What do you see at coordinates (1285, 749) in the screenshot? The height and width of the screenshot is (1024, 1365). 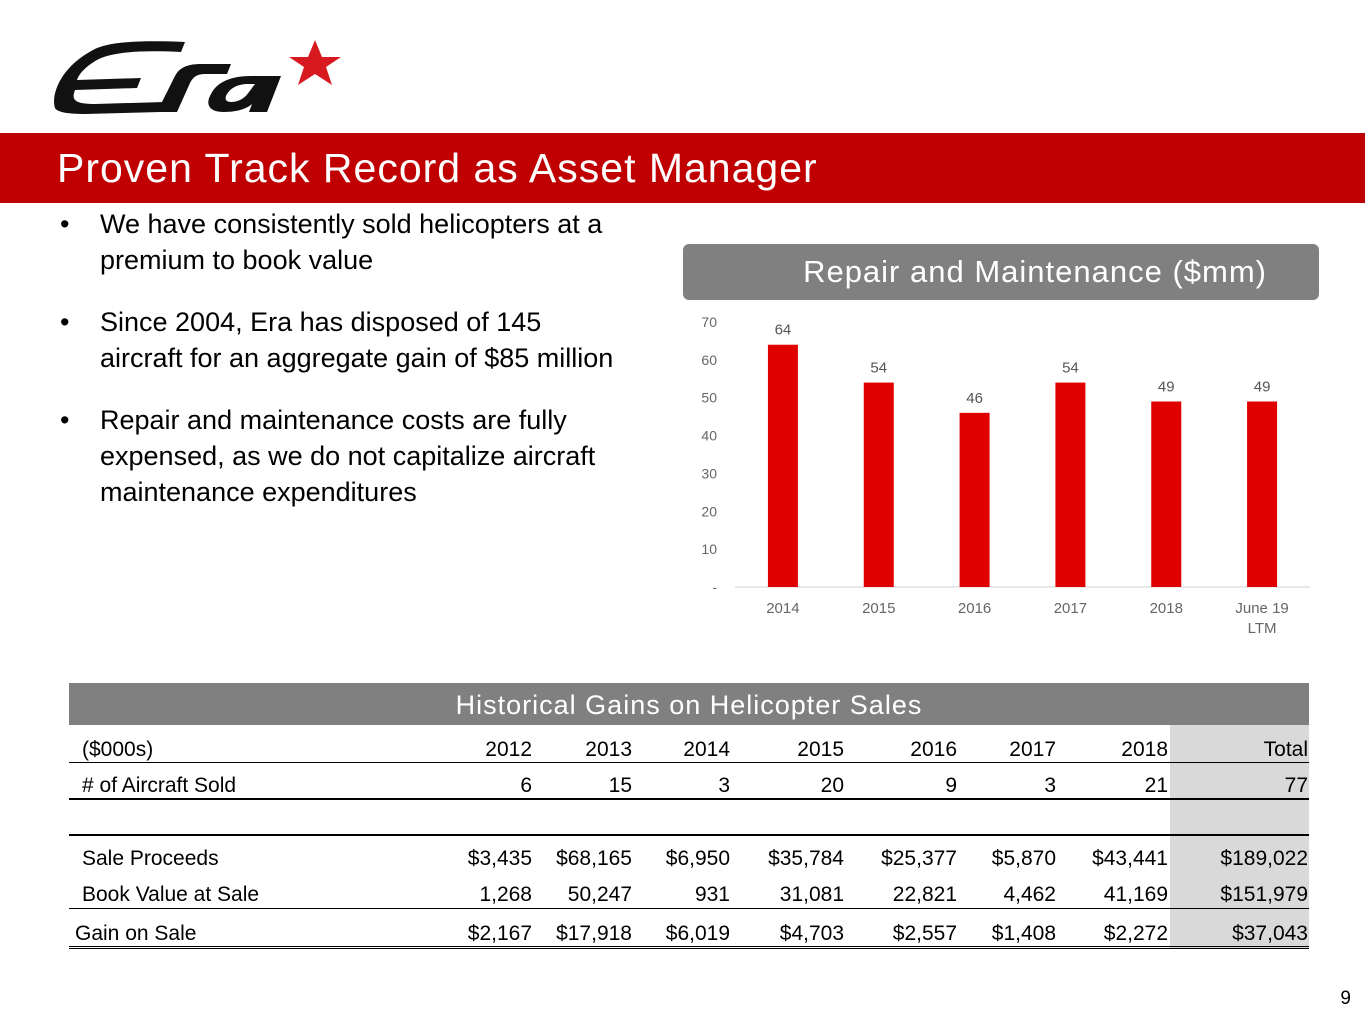 I see `table-cell: Total` at bounding box center [1285, 749].